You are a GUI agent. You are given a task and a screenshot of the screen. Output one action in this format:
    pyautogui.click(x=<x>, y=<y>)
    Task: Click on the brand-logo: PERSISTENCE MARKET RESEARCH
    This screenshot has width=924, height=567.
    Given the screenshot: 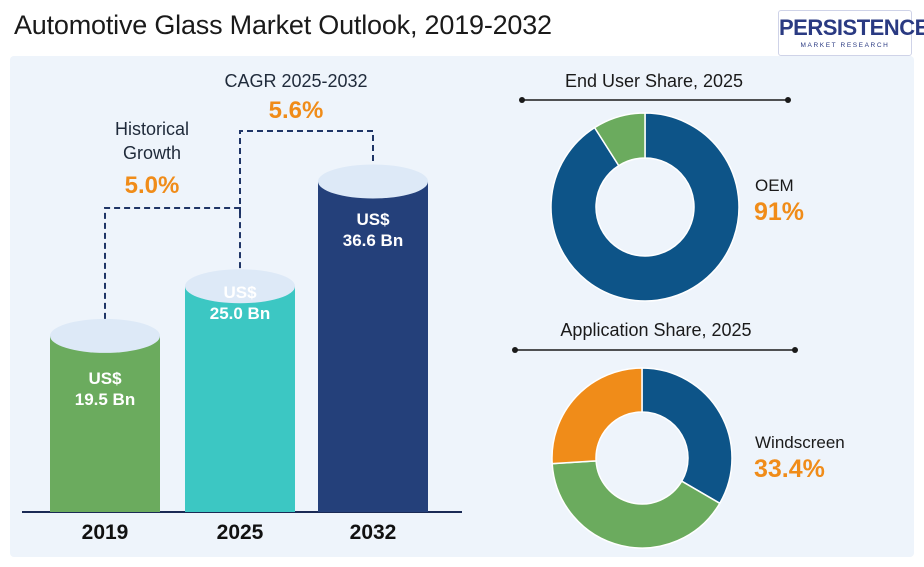 What is the action you would take?
    pyautogui.click(x=851, y=33)
    